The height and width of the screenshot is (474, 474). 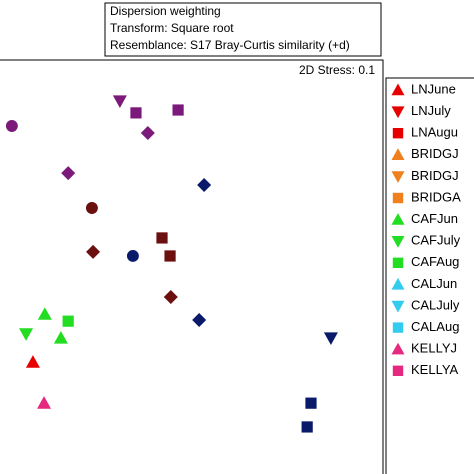 I want to click on legend-label: CAFJun, so click(x=434, y=218).